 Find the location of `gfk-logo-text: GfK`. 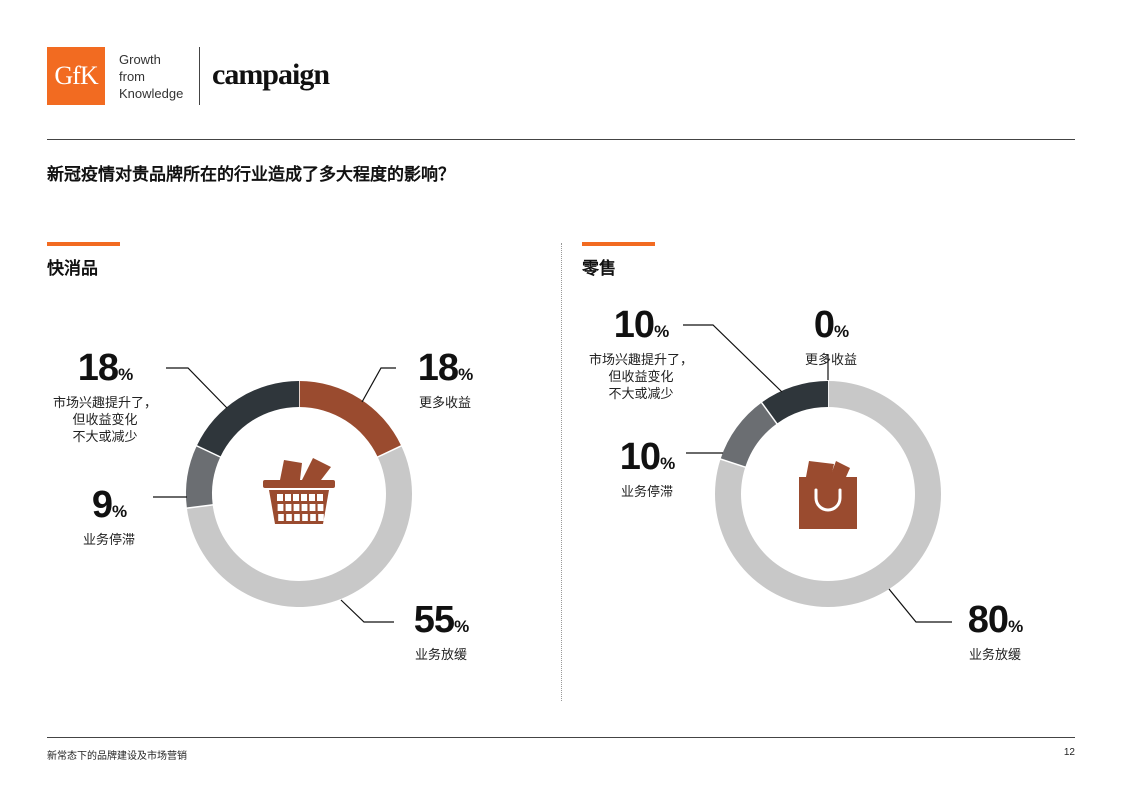

gfk-logo-text: GfK is located at coordinates (76, 75).